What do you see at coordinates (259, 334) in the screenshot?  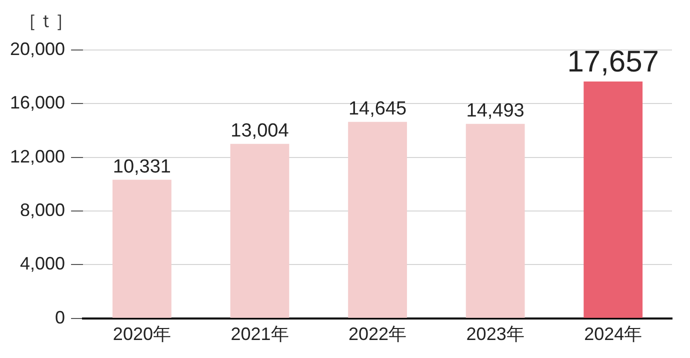 I see `x-tick-label: 2021年` at bounding box center [259, 334].